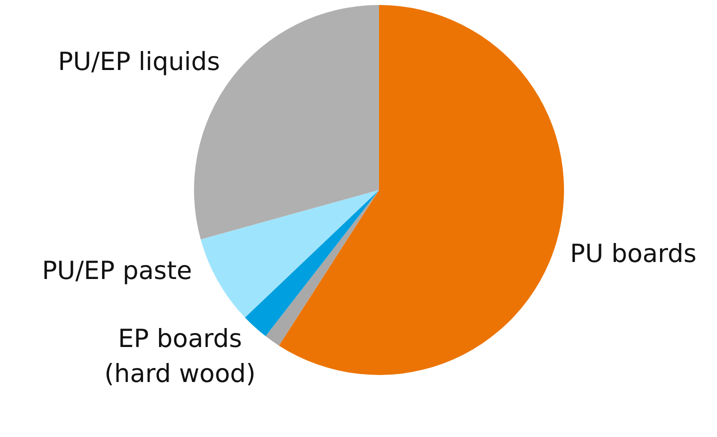 The height and width of the screenshot is (437, 717). I want to click on slice-label: EP boards, so click(180, 338).